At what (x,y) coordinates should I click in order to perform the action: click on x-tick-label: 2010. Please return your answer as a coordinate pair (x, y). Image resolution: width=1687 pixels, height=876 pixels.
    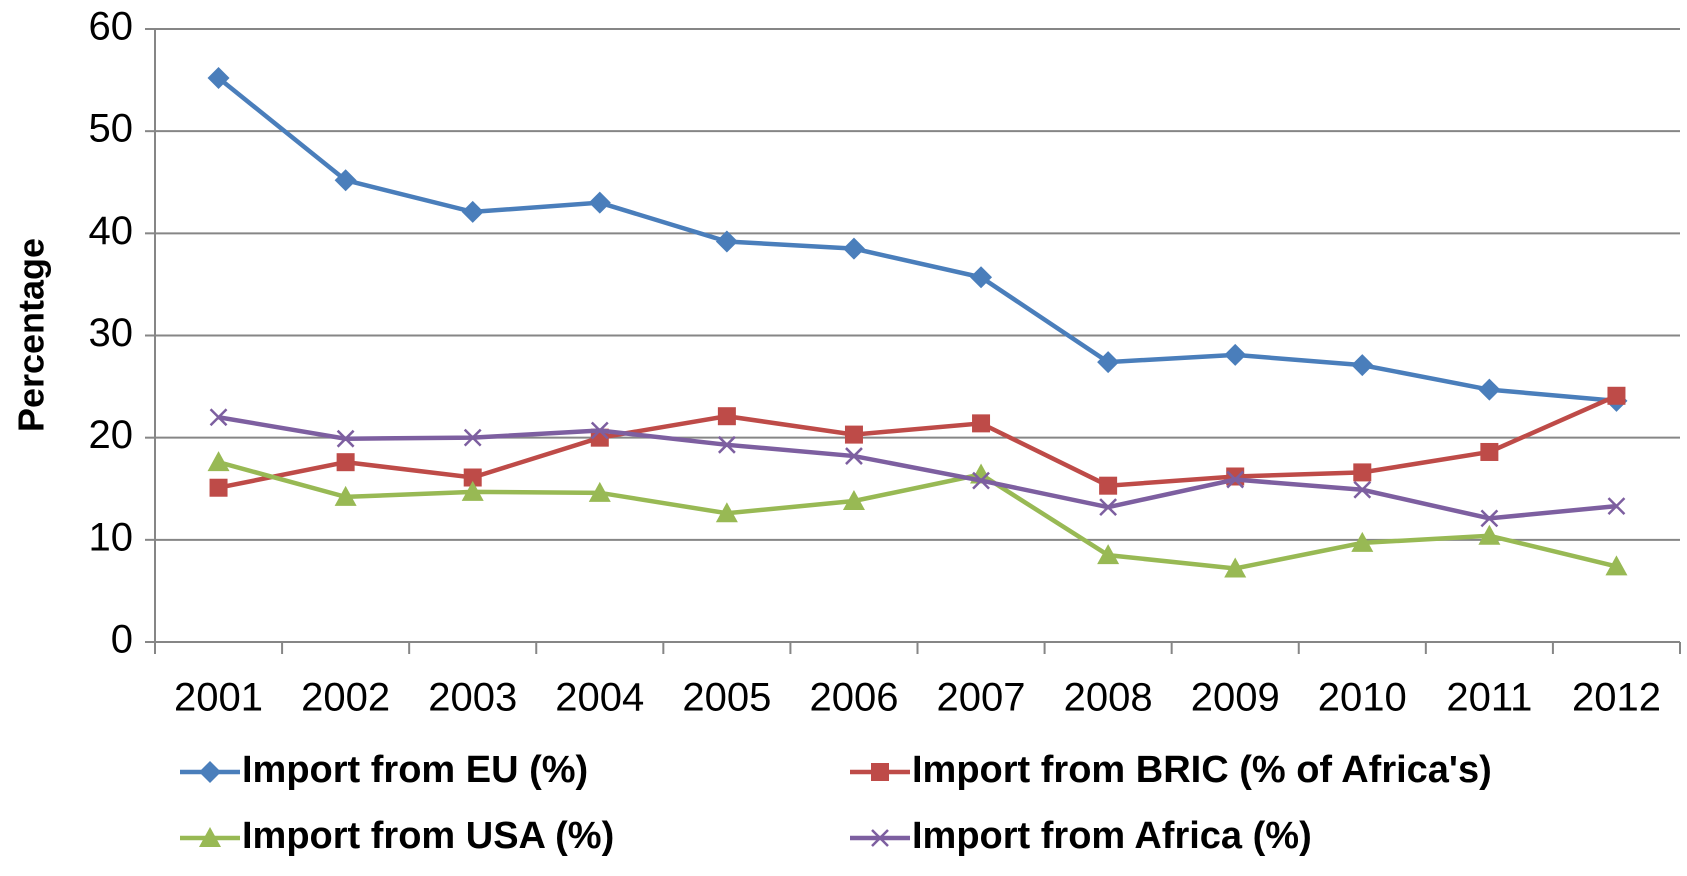
    Looking at the image, I should click on (1362, 698).